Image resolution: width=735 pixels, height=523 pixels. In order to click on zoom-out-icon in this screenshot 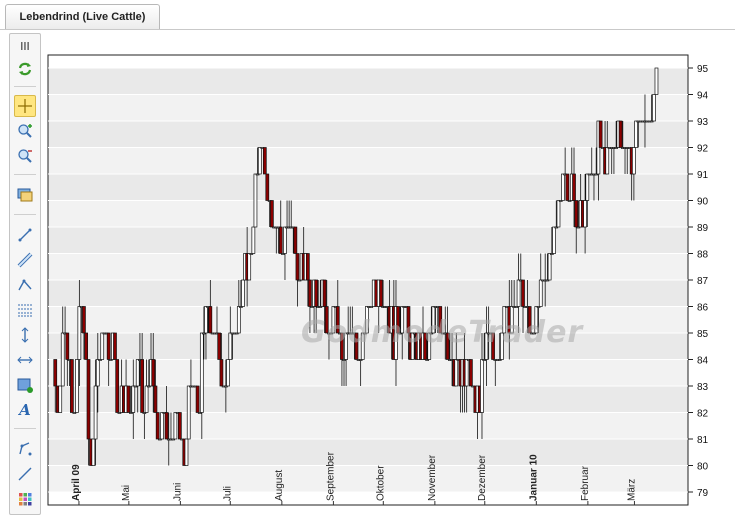, I will do `click(25, 156)`.